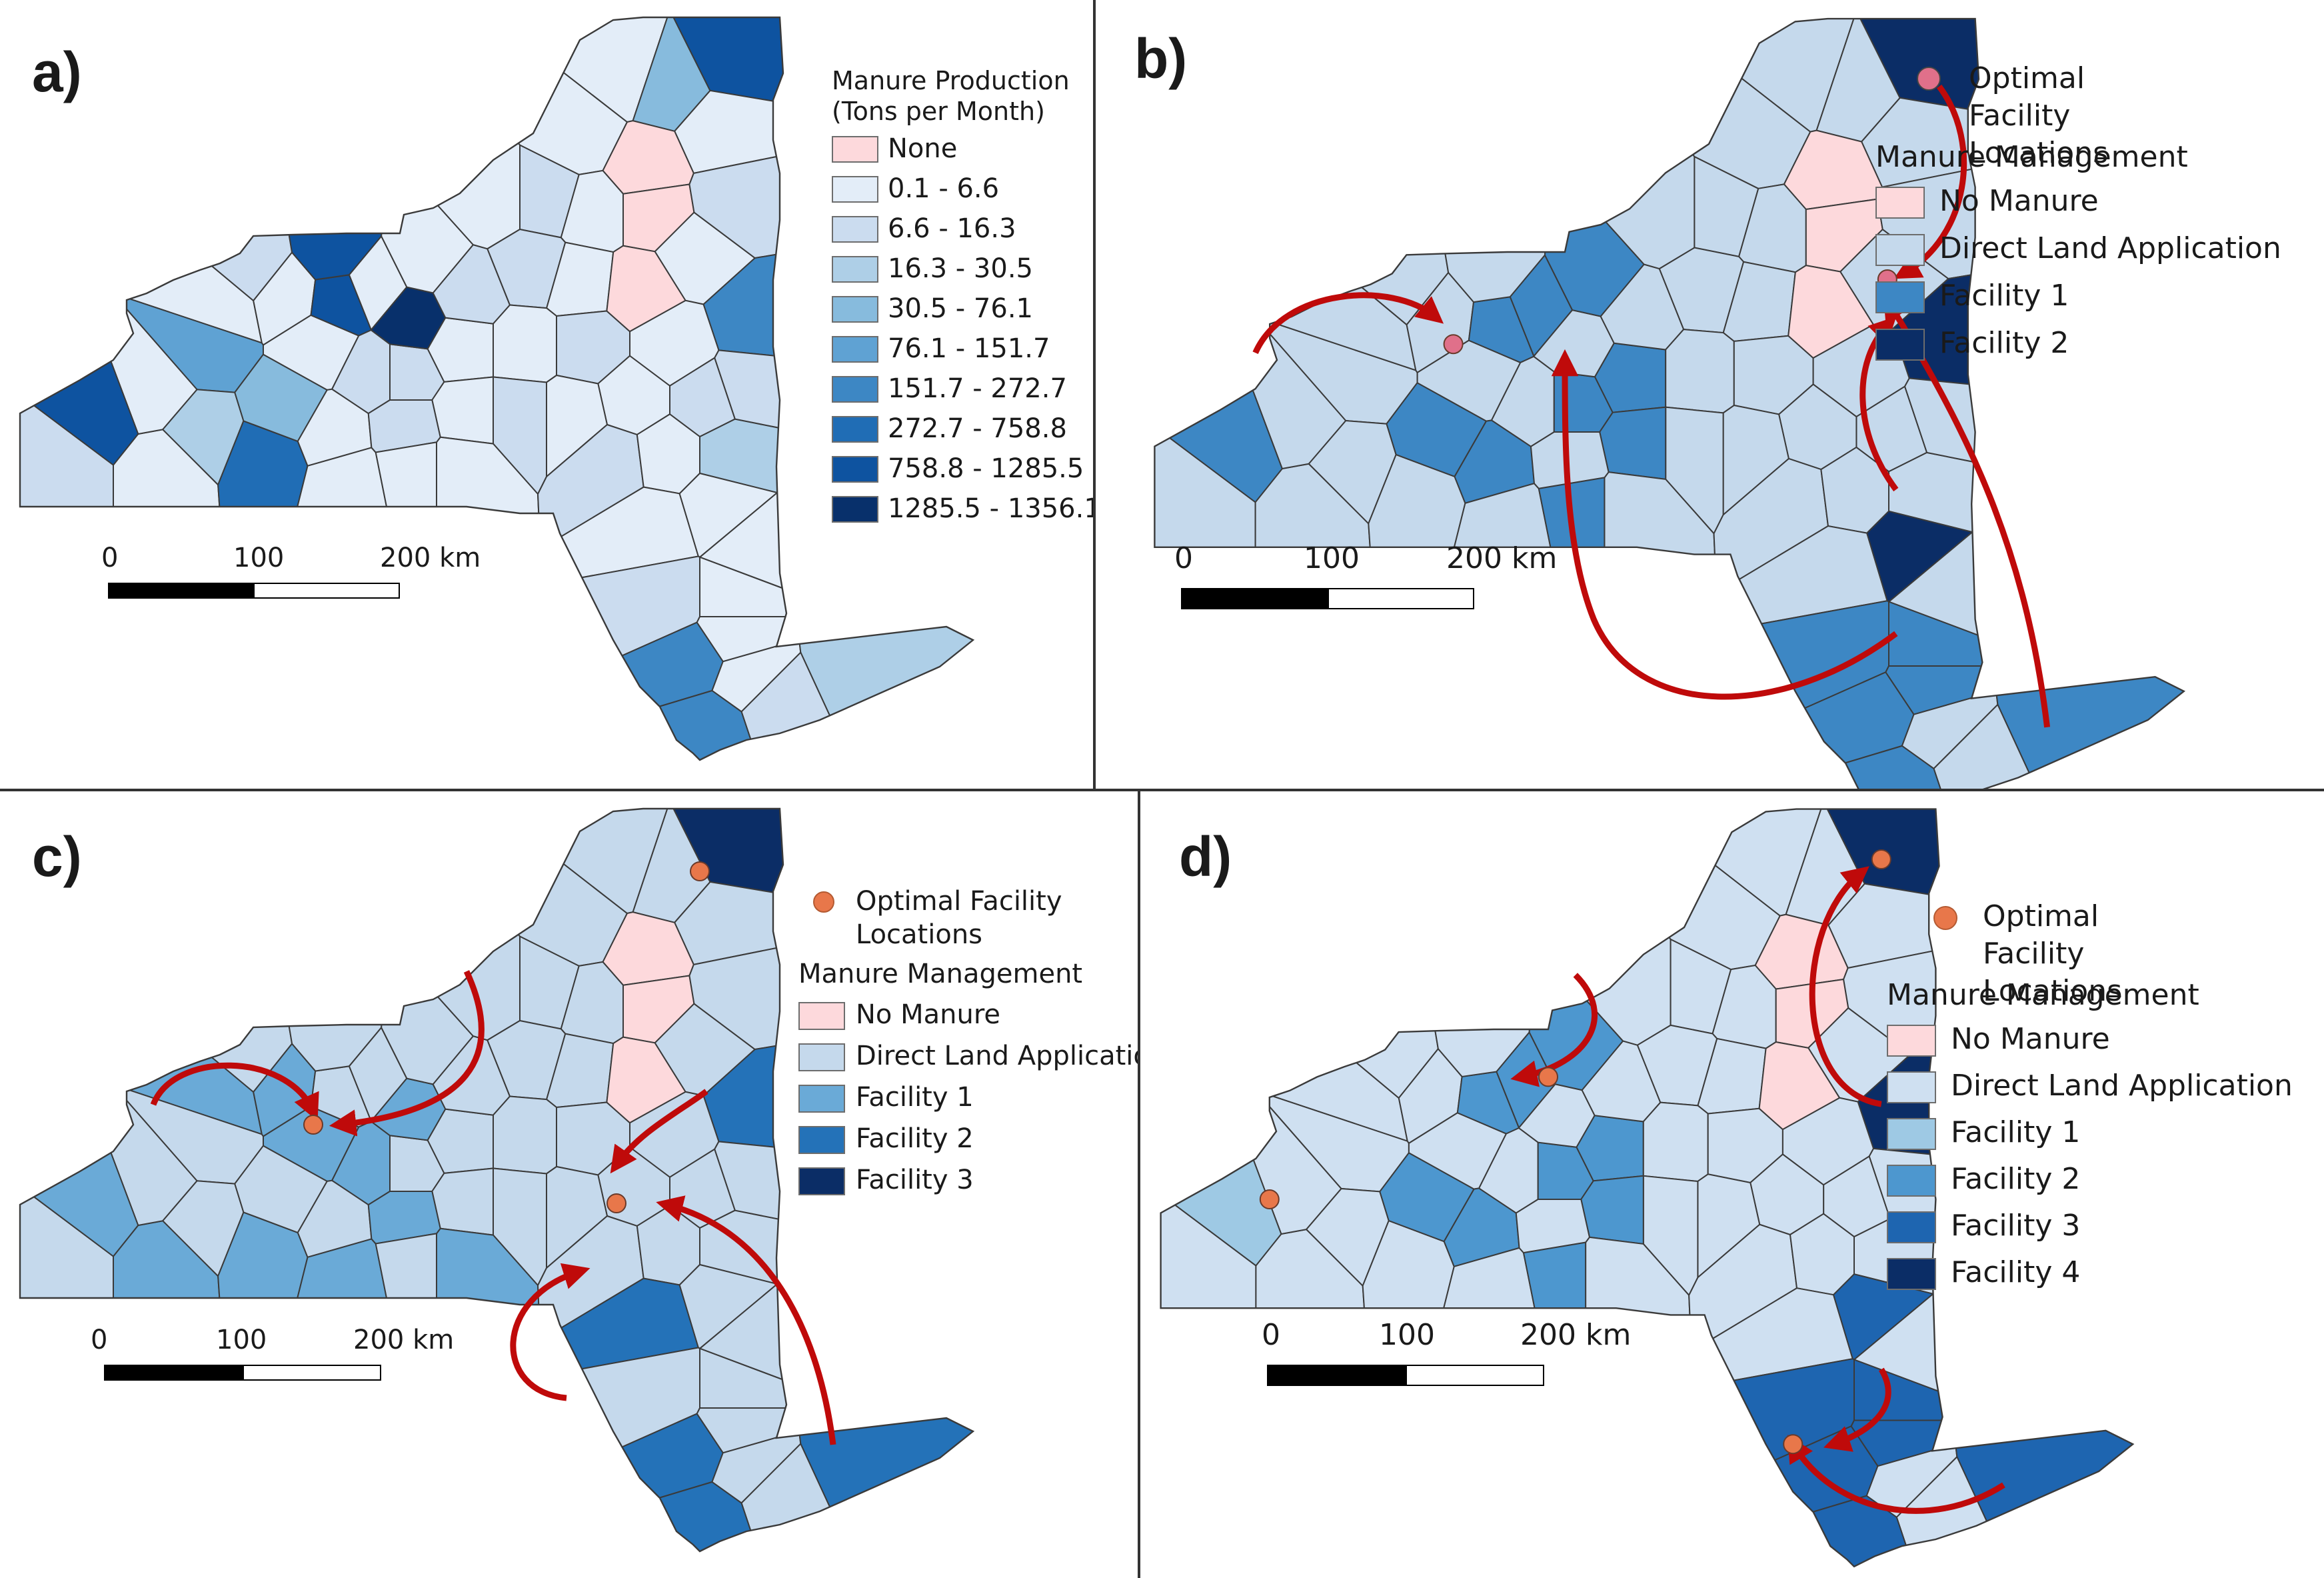 The height and width of the screenshot is (1578, 2324). Describe the element at coordinates (2030, 1039) in the screenshot. I see `legend-label: No Manure` at that location.